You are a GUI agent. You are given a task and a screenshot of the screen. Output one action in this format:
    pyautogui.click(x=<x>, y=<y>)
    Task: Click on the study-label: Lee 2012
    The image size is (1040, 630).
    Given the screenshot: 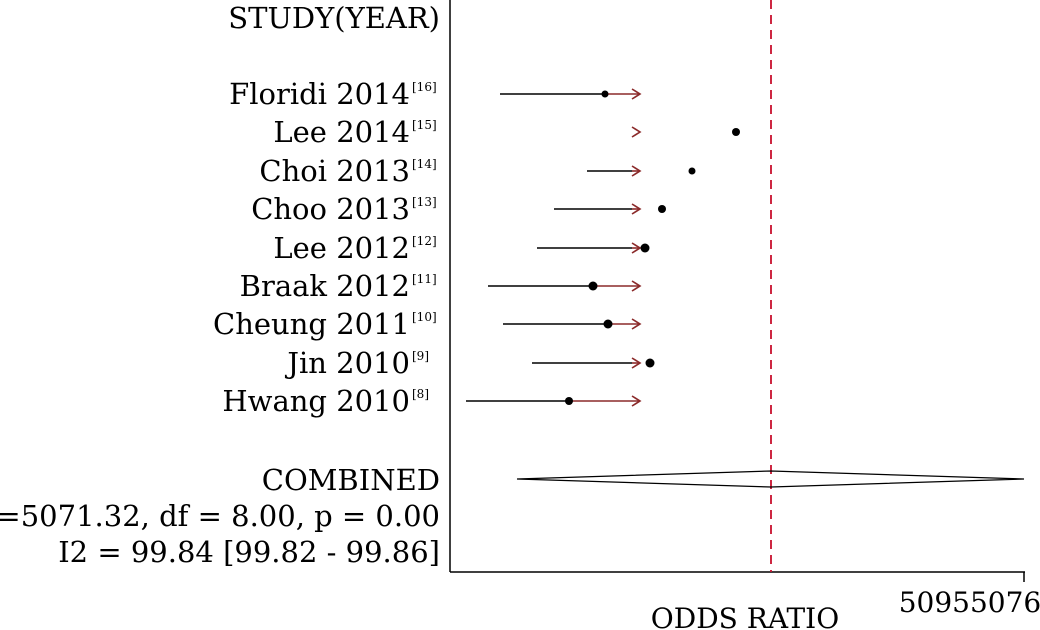 What is the action you would take?
    pyautogui.click(x=341, y=248)
    